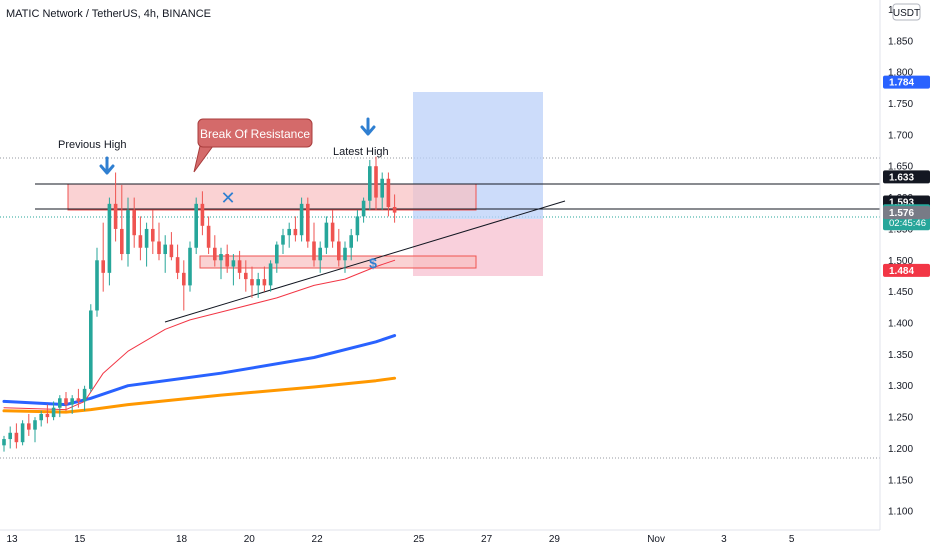 The image size is (932, 550). Describe the element at coordinates (250, 539) in the screenshot. I see `x-tick-label: 20` at that location.